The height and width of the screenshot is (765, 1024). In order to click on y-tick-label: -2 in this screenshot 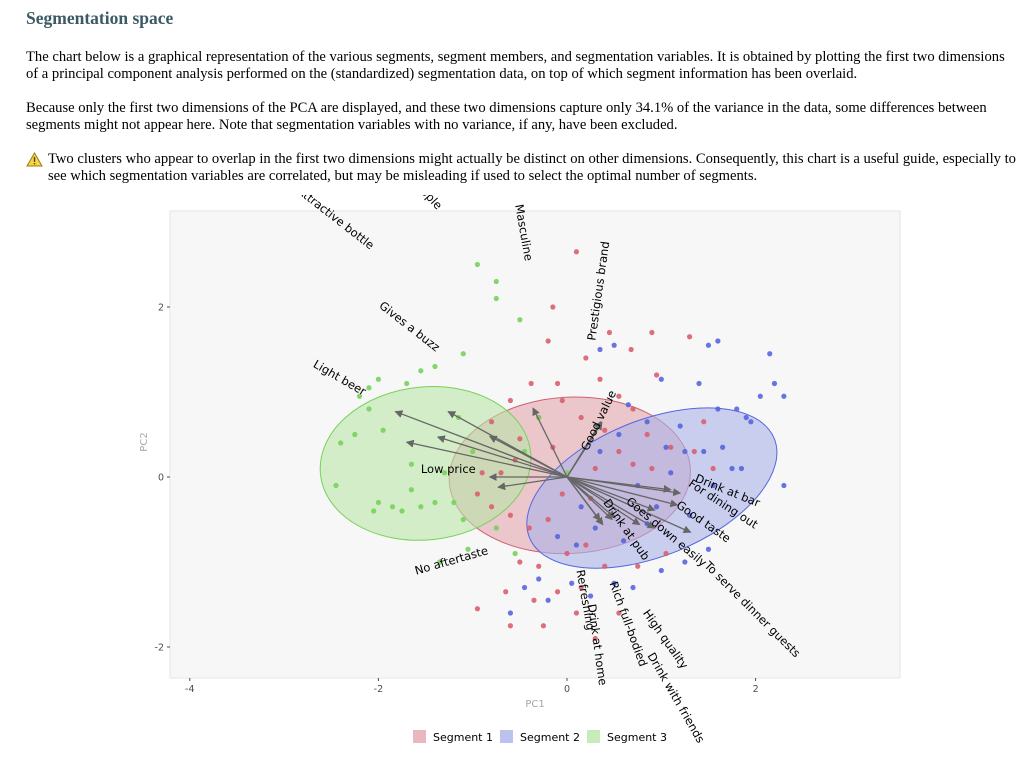, I will do `click(159, 648)`.